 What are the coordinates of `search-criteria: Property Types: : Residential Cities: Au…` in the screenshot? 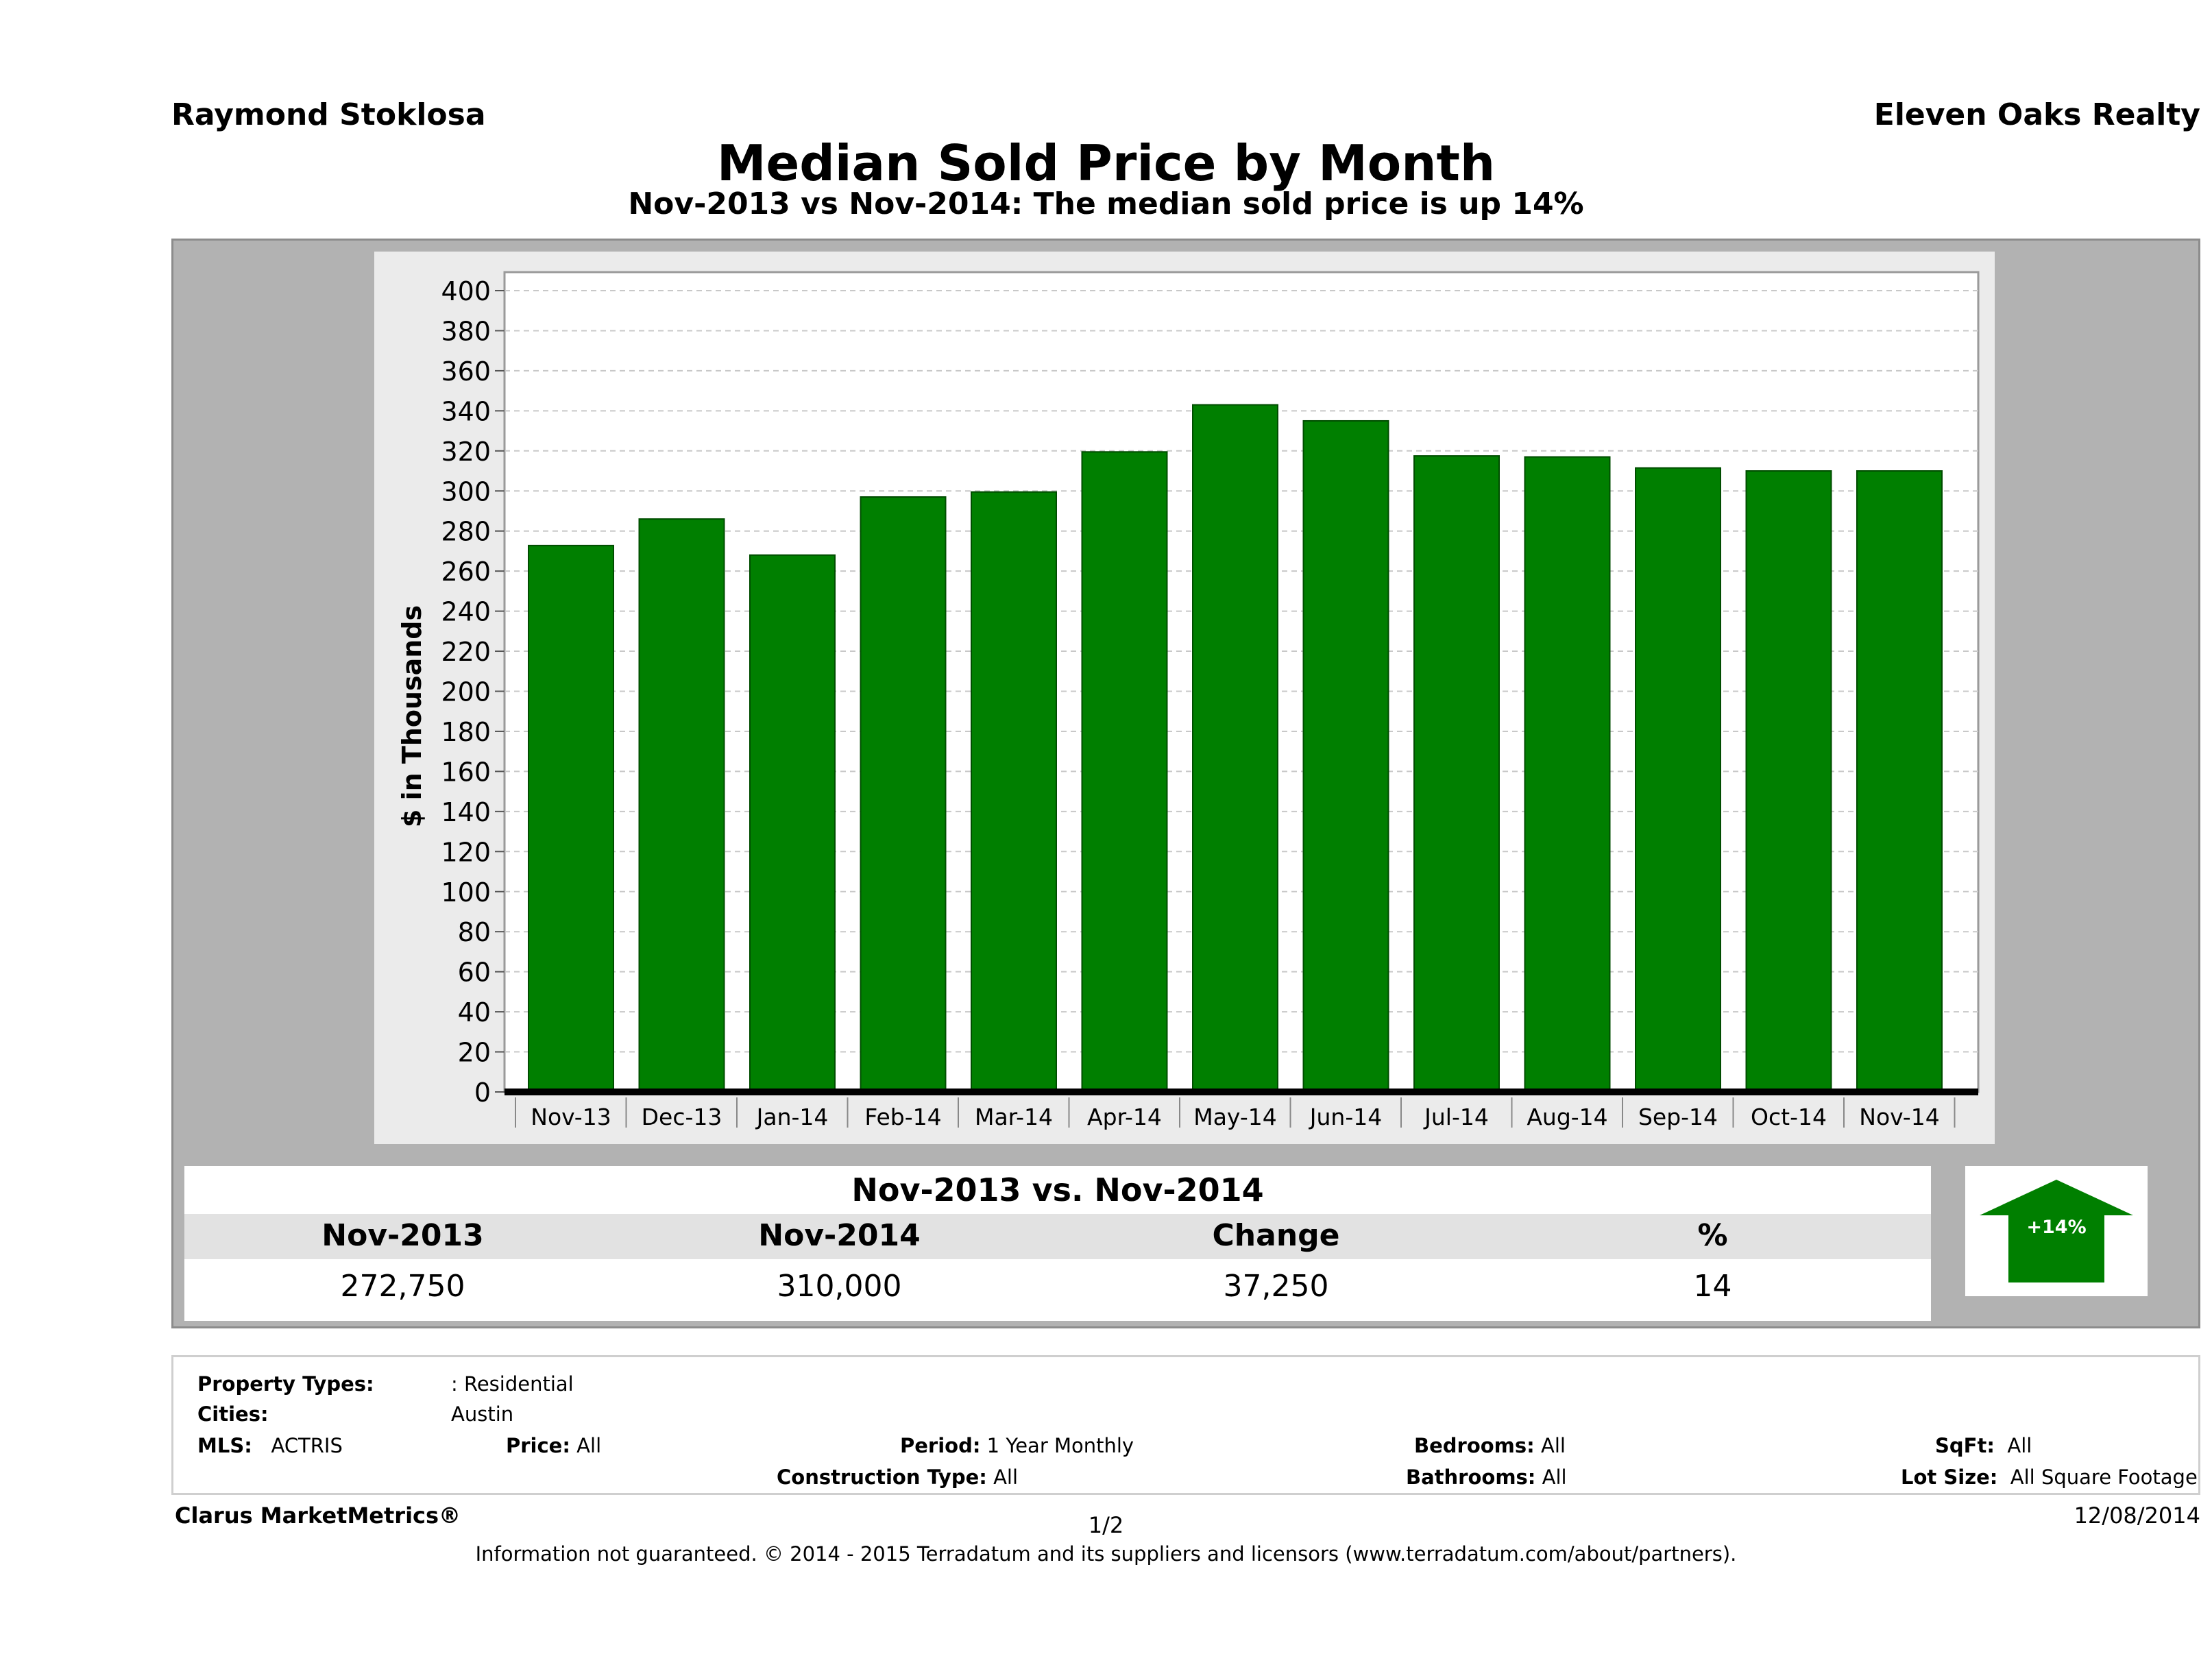 It's located at (1185, 1425).